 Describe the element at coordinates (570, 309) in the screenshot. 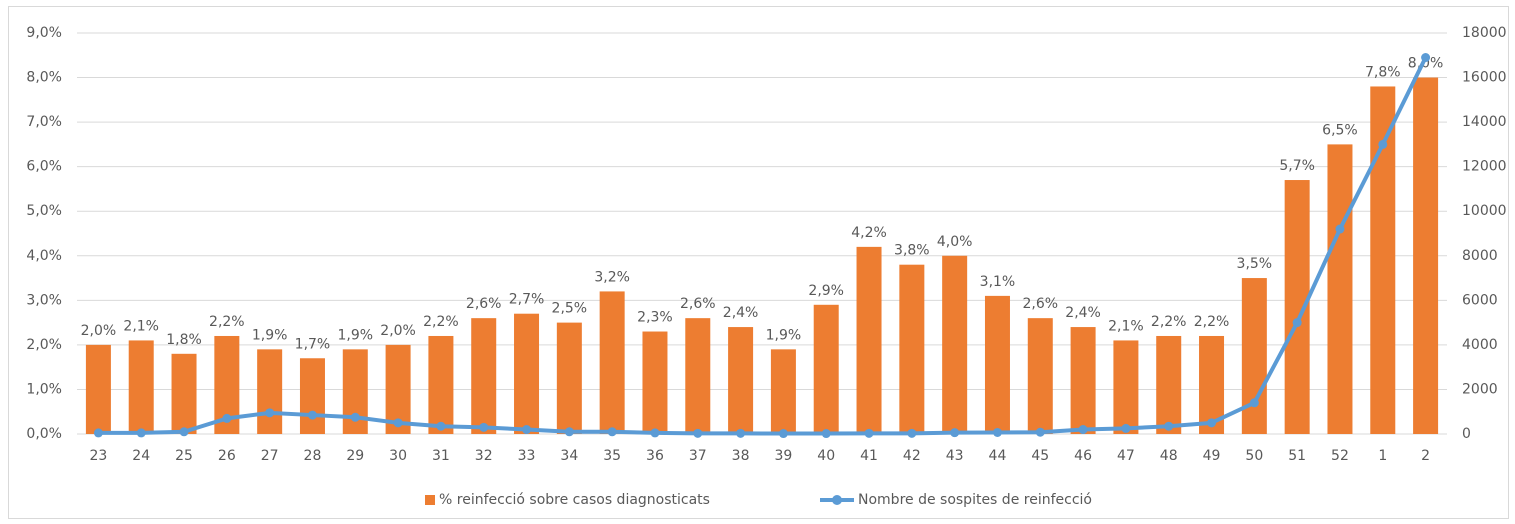

I see `data-label: 2,5%` at that location.